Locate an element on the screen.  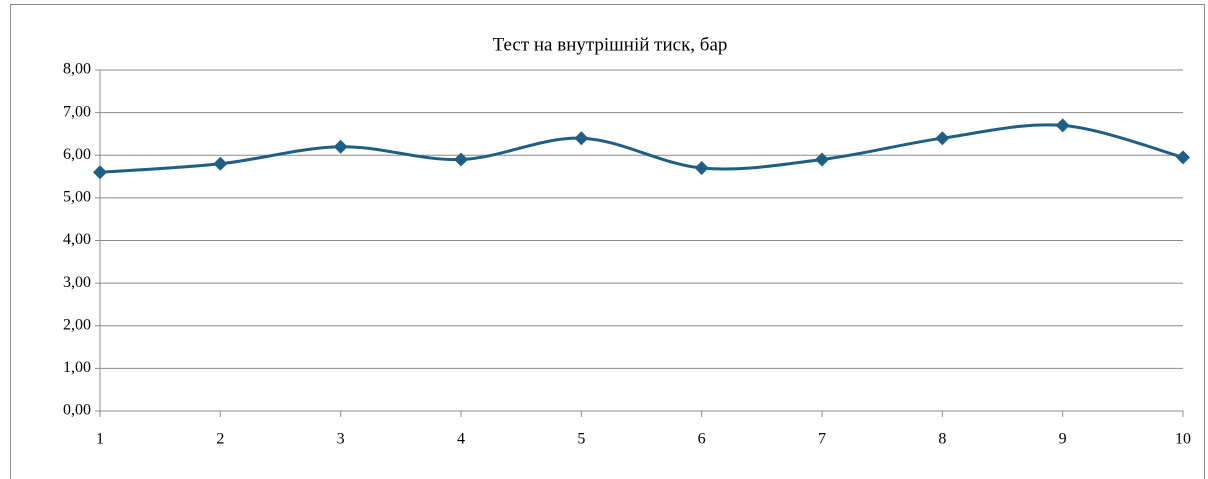
x-tick-label: 4 is located at coordinates (461, 439).